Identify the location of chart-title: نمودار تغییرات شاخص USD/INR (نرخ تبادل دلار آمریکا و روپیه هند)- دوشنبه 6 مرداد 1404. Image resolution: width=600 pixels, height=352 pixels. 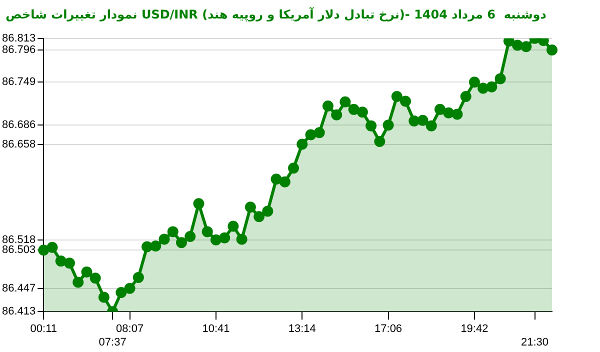
(276, 14).